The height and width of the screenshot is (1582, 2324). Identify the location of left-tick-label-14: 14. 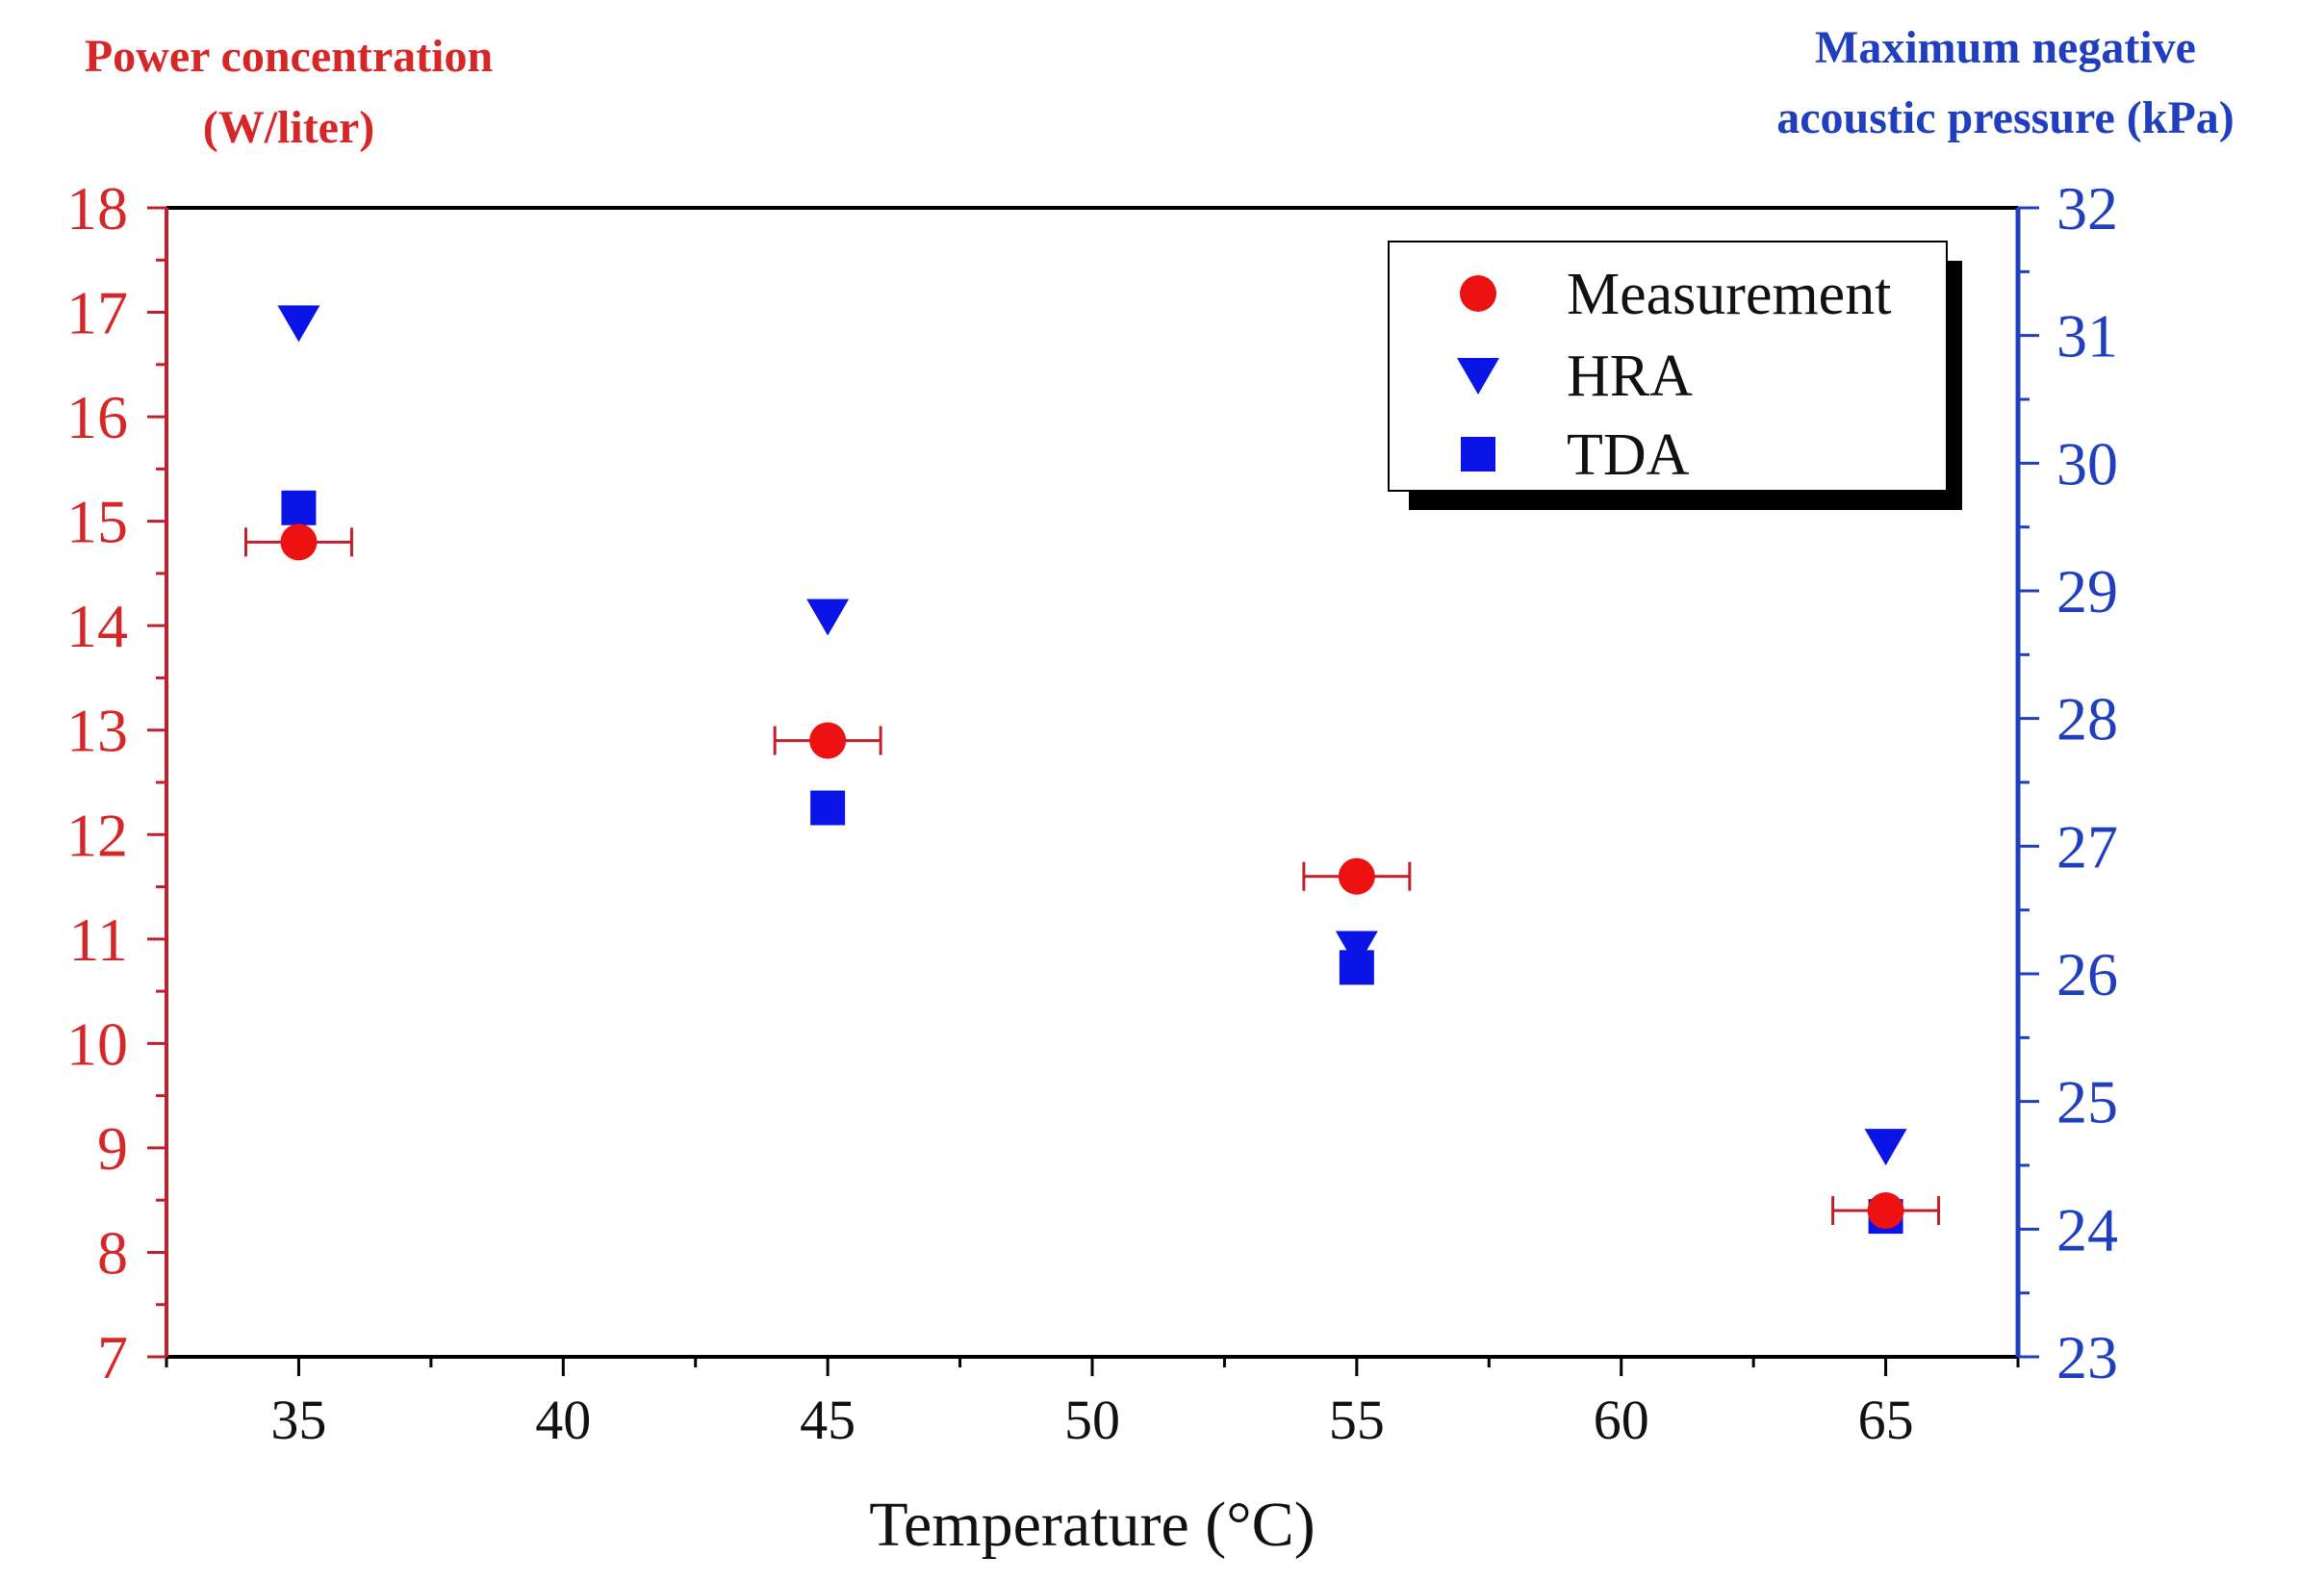
(97, 626).